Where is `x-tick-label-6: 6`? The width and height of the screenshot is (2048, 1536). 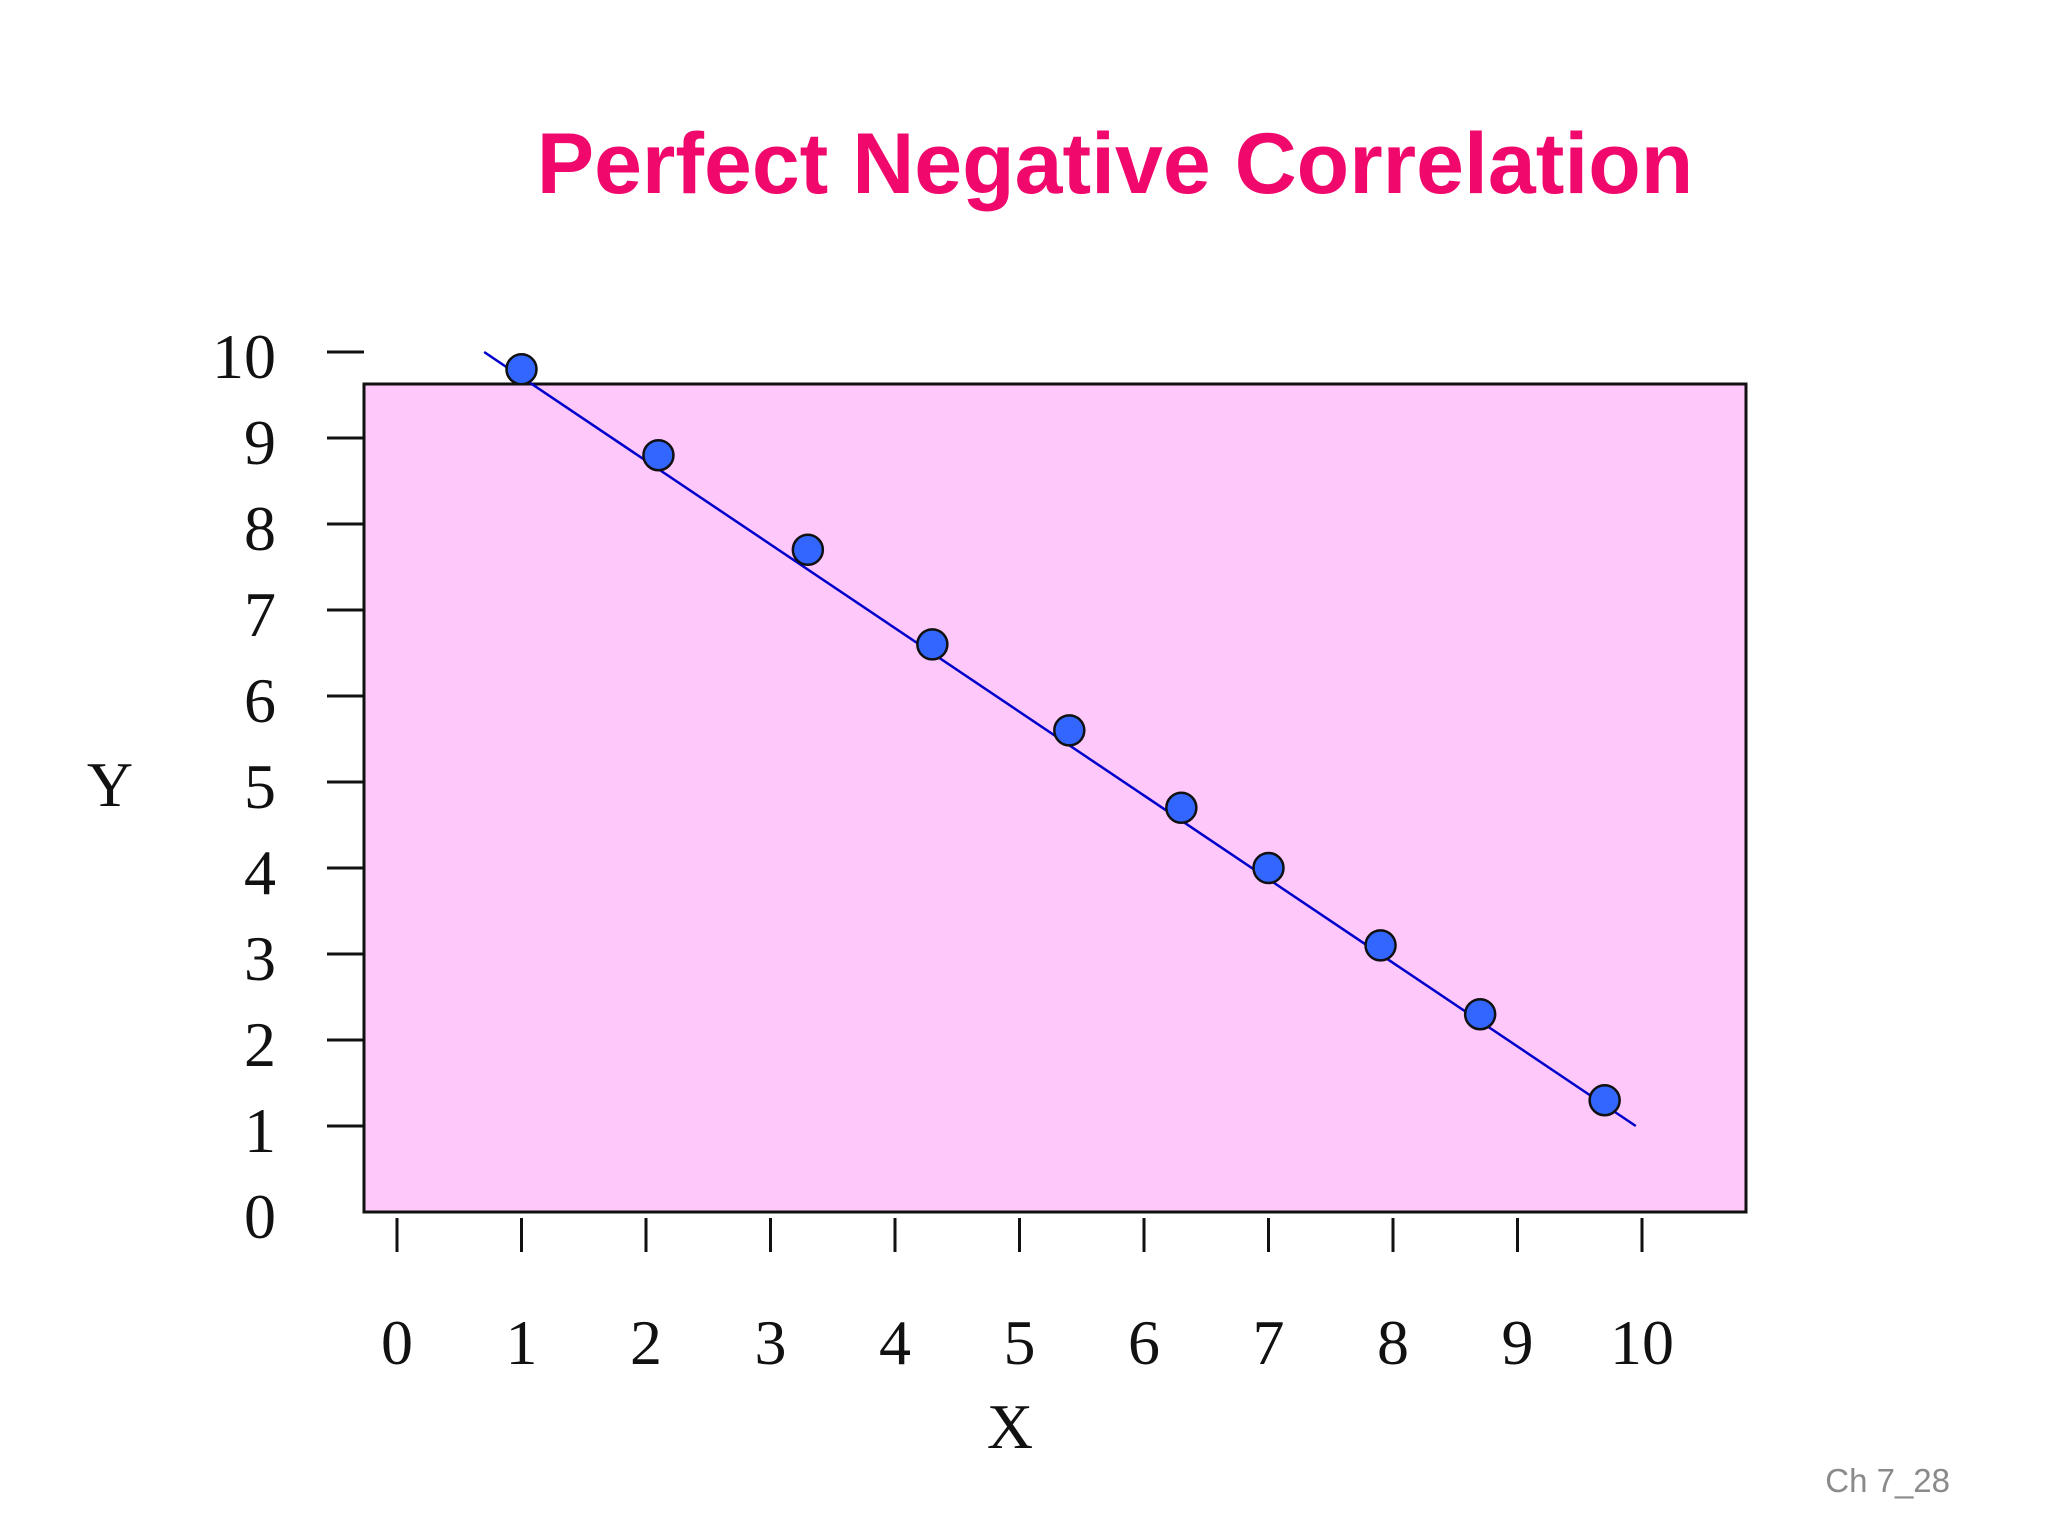 x-tick-label-6: 6 is located at coordinates (1144, 1342).